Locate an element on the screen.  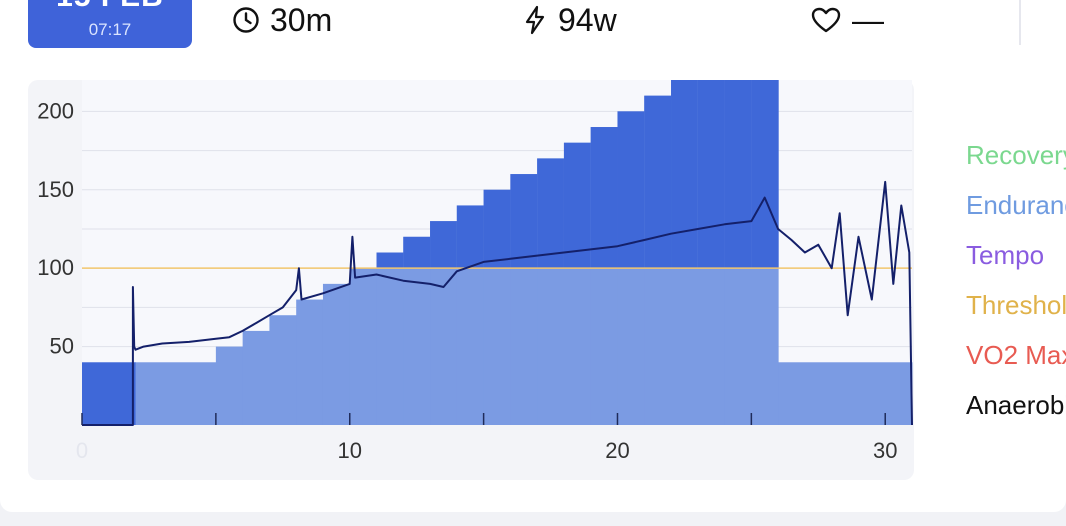
x-tick-label: 0 is located at coordinates (82, 450).